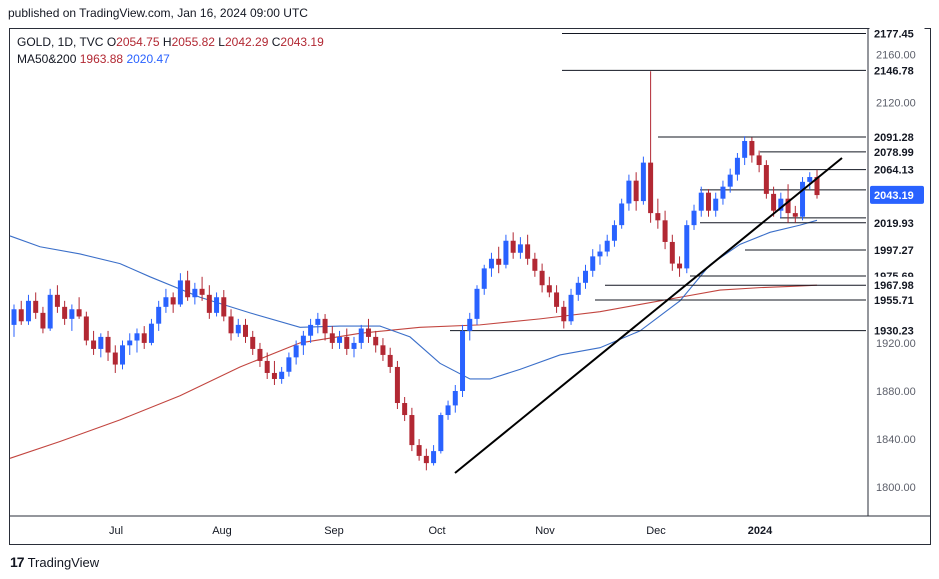  I want to click on legend-low: 2042.29, so click(246, 42).